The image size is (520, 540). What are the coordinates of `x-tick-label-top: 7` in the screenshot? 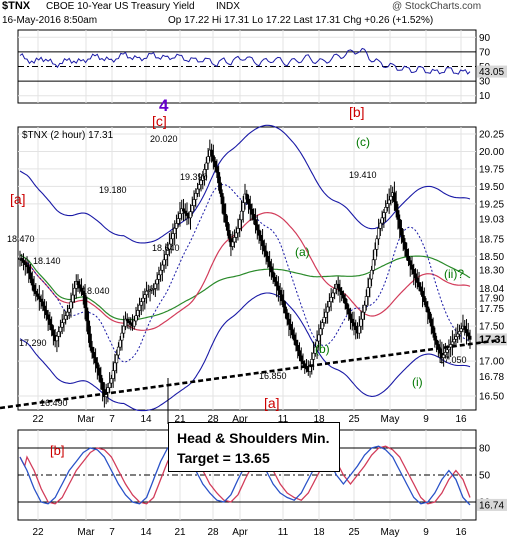 It's located at (112, 419).